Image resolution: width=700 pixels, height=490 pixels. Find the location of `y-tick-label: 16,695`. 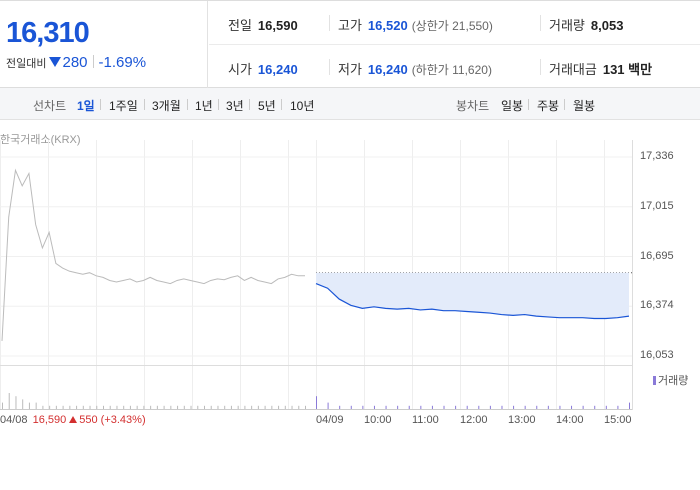

y-tick-label: 16,695 is located at coordinates (657, 255).